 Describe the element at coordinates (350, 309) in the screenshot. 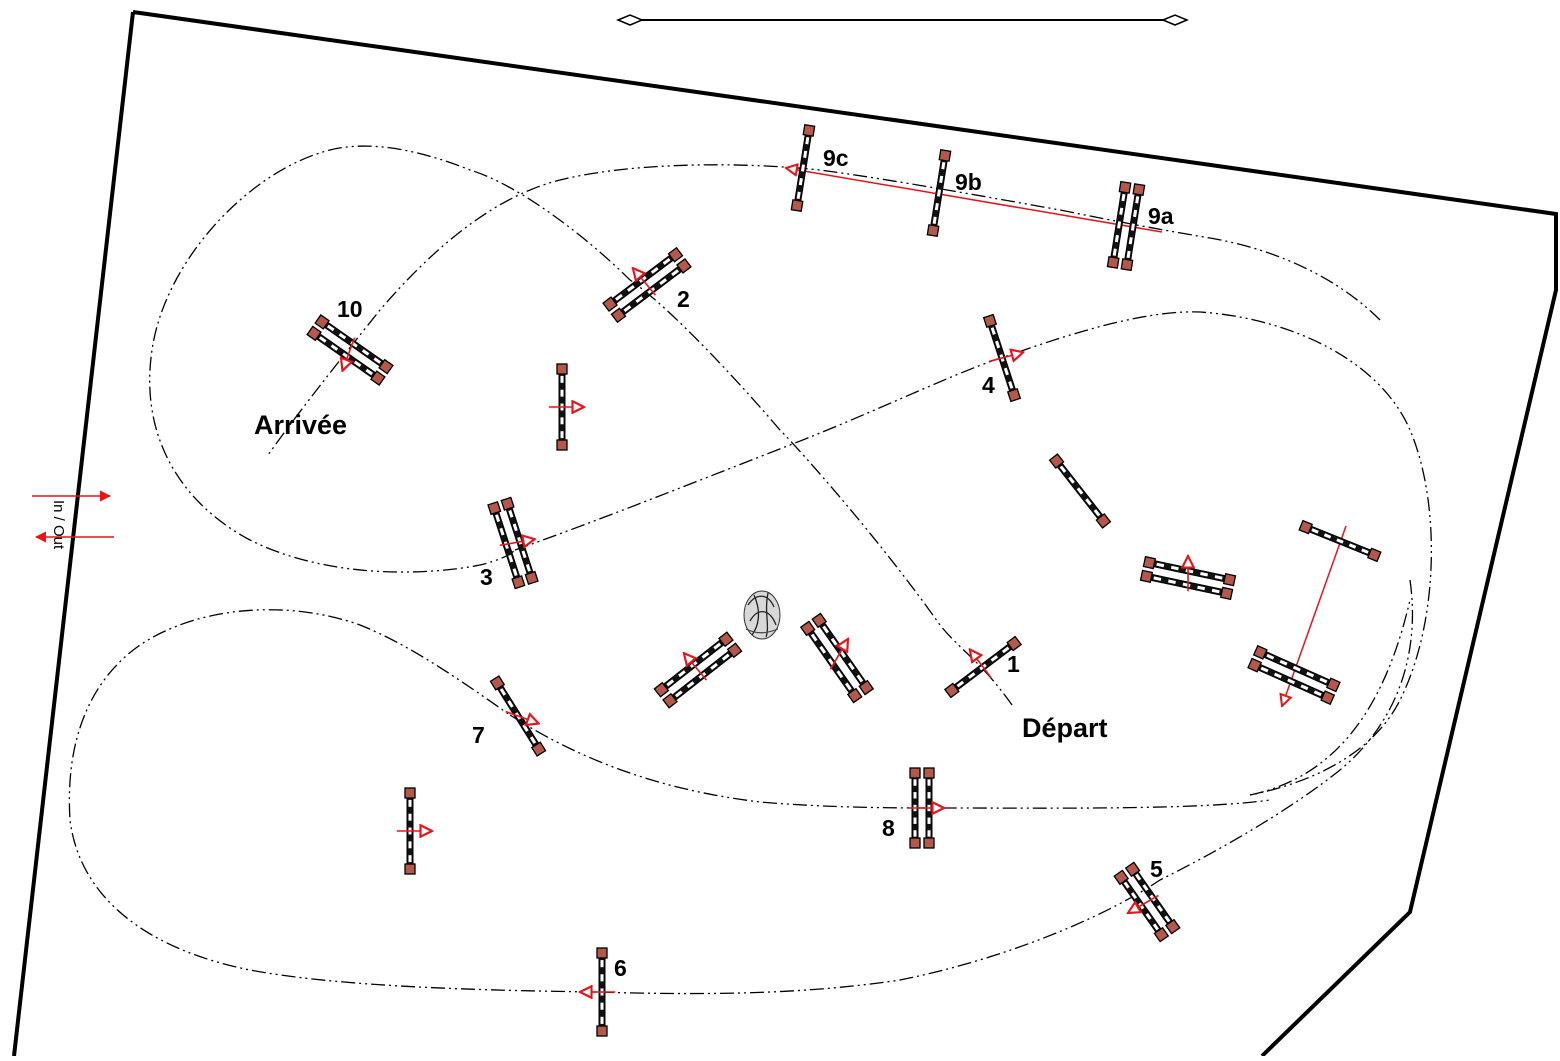

I see `obstacle-number-10: 10` at that location.